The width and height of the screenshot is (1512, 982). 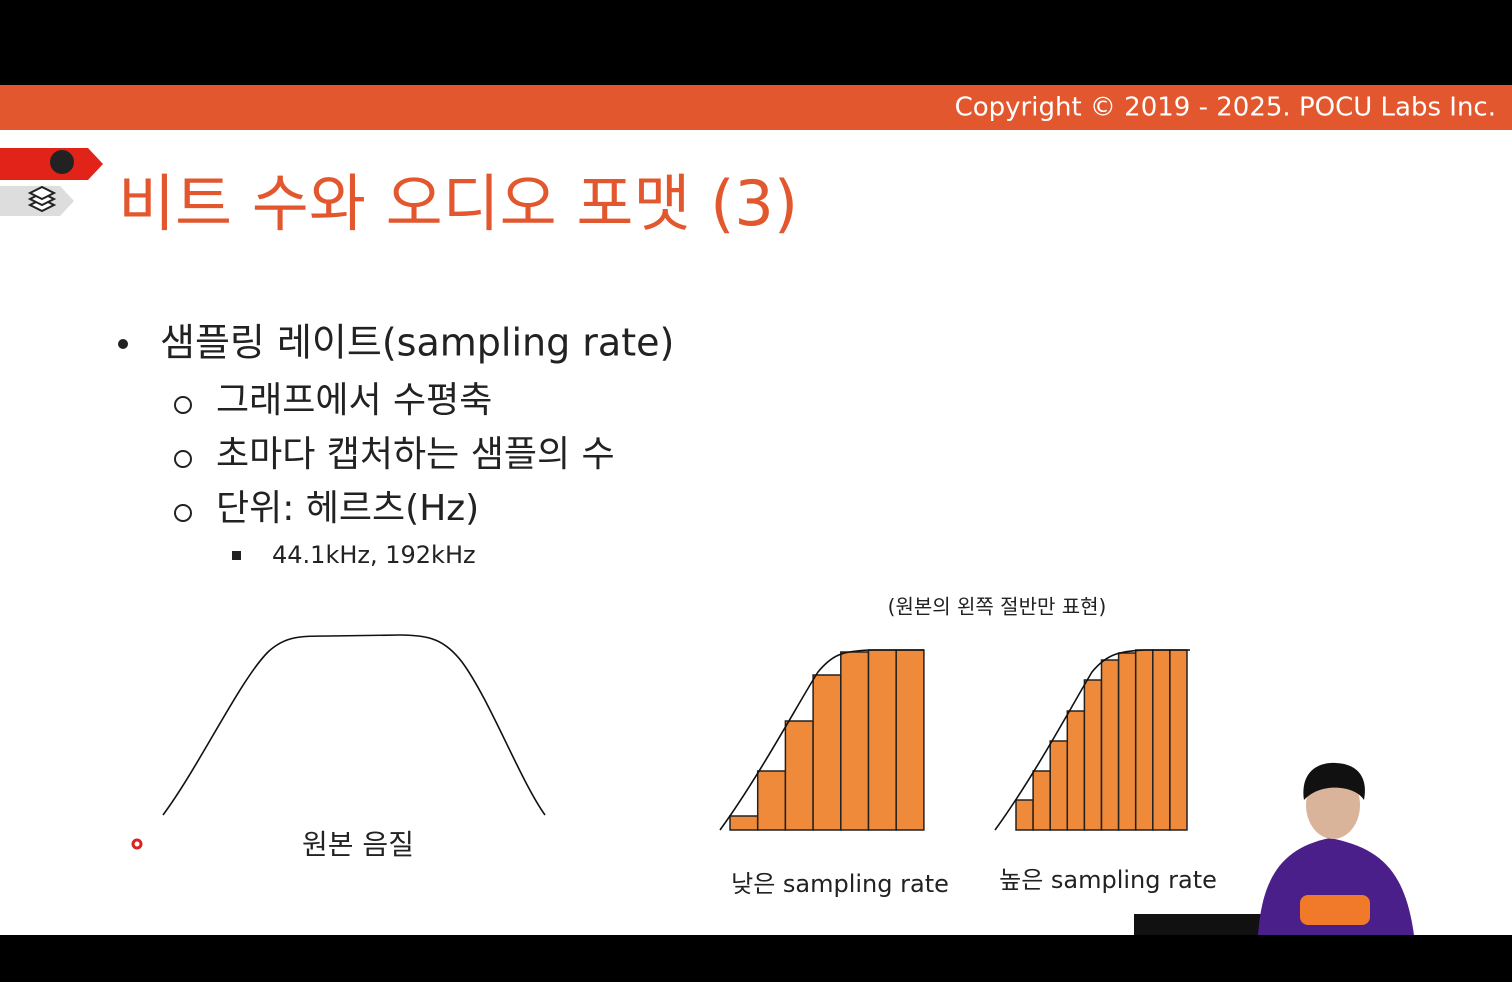 What do you see at coordinates (1225, 108) in the screenshot?
I see `copyright: Copyright © 2019 - 2025. POCU Labs Inc.` at bounding box center [1225, 108].